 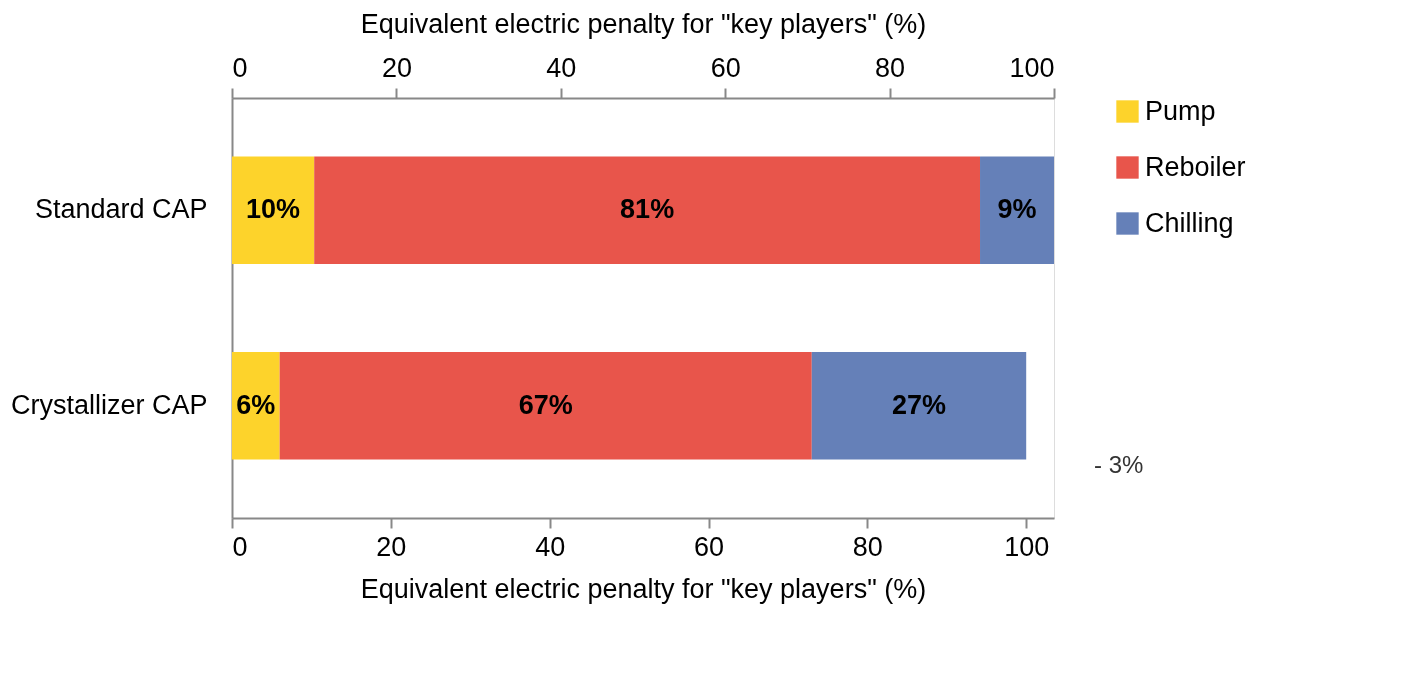 I want to click on data-label: 81%, so click(x=647, y=209).